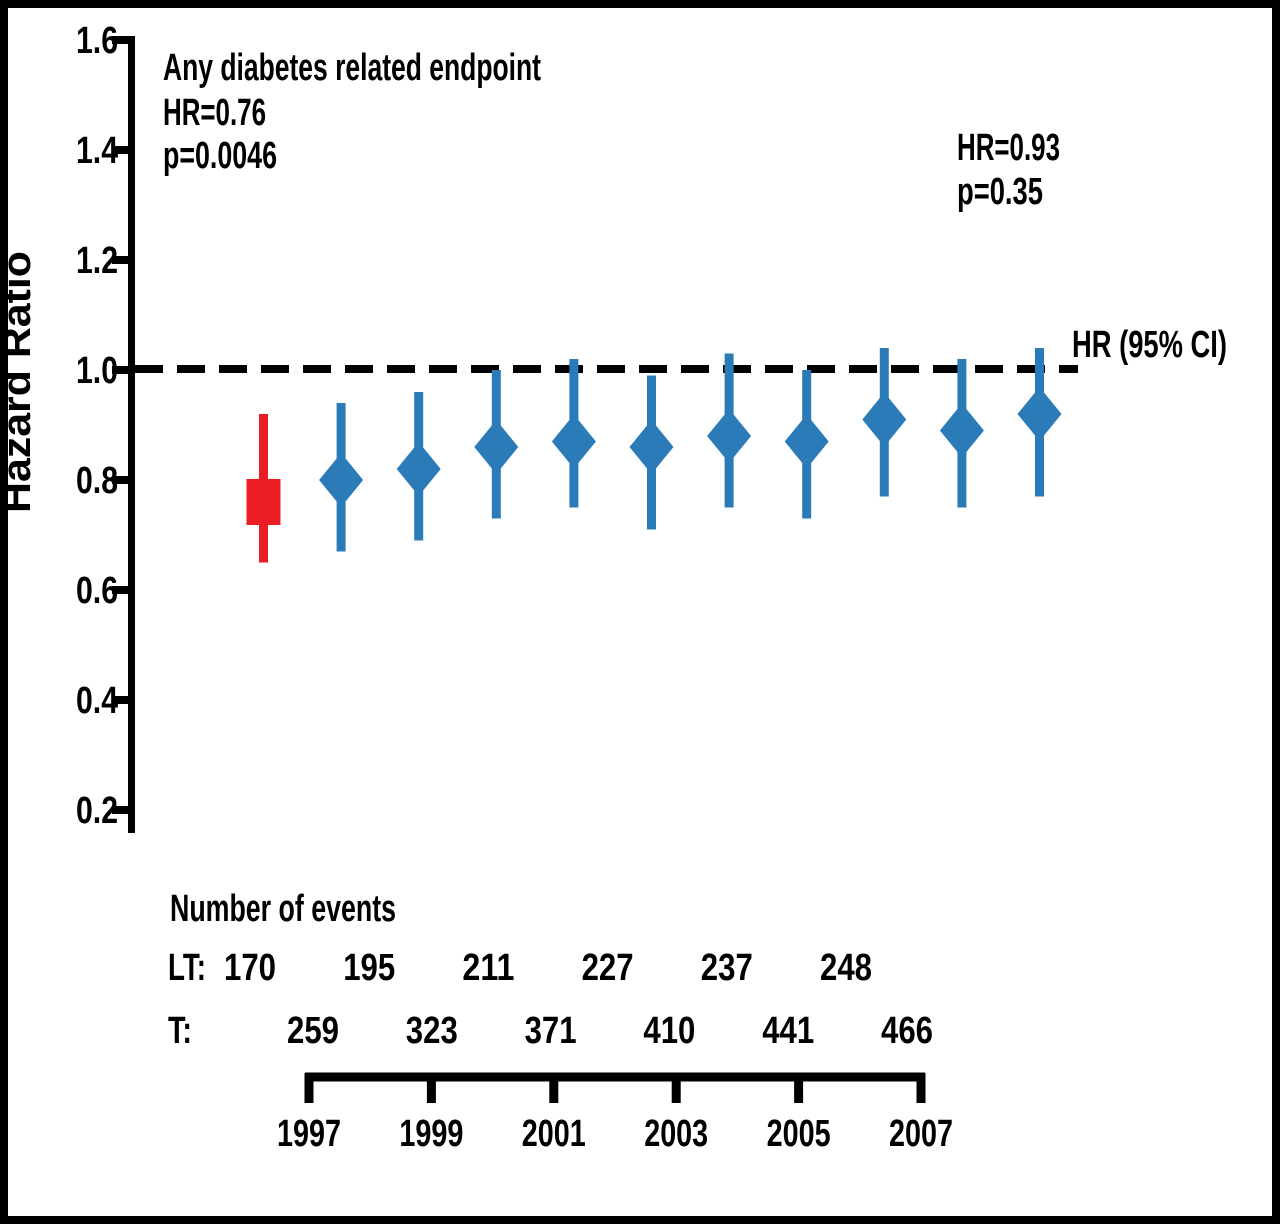 The height and width of the screenshot is (1224, 1280). Describe the element at coordinates (1008, 148) in the screenshot. I see `annotation-hr-2007: HR=0.93` at that location.